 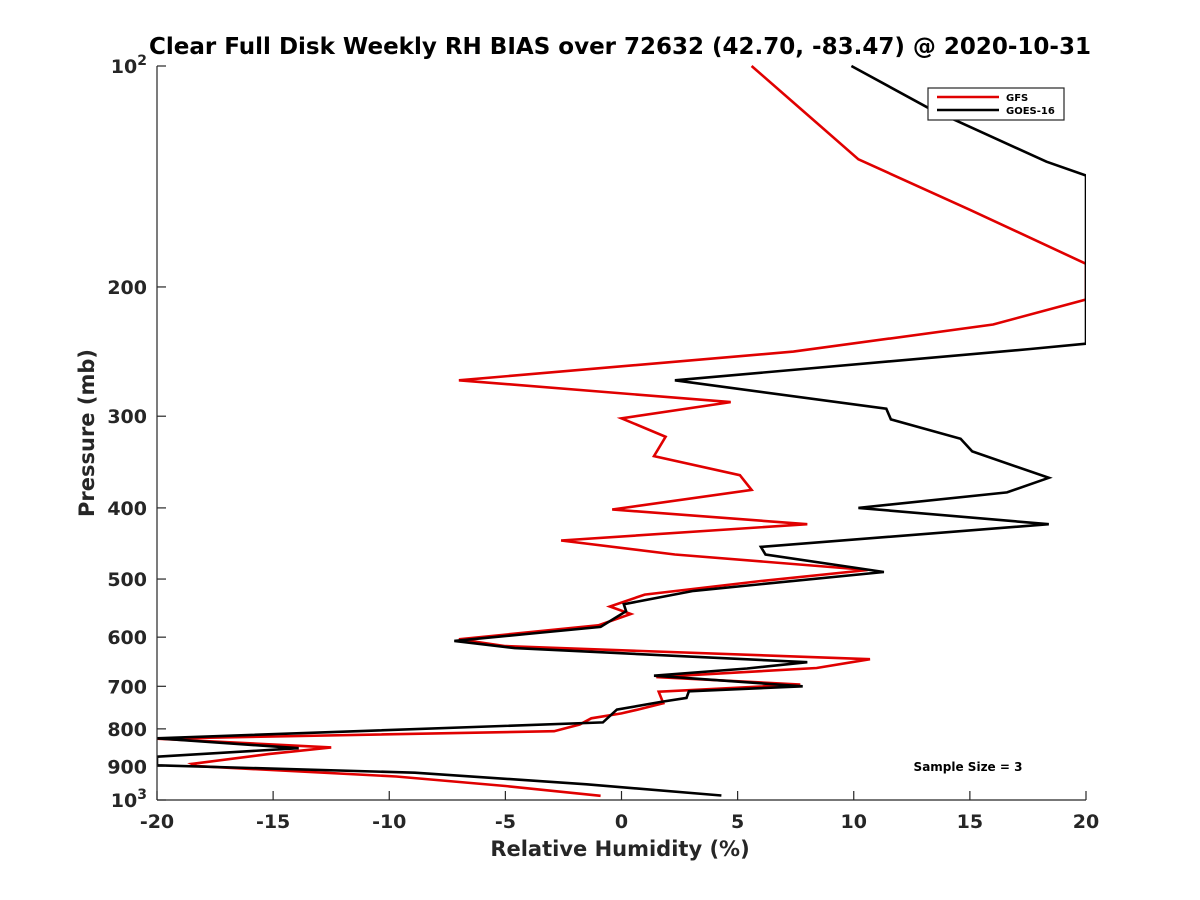 What do you see at coordinates (127, 730) in the screenshot?
I see `y-tick-label: 800` at bounding box center [127, 730].